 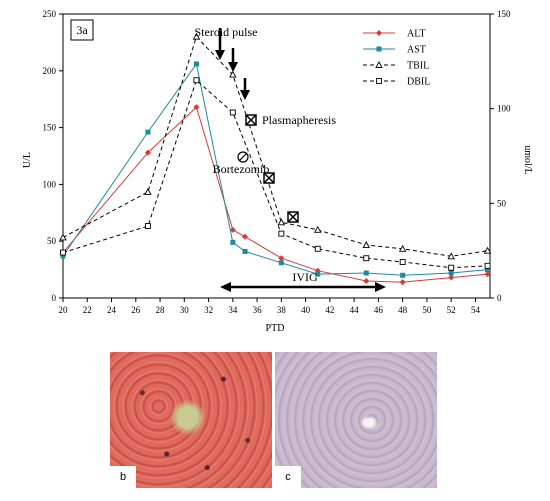 I want to click on legend-marker-dbil, so click(x=379, y=81).